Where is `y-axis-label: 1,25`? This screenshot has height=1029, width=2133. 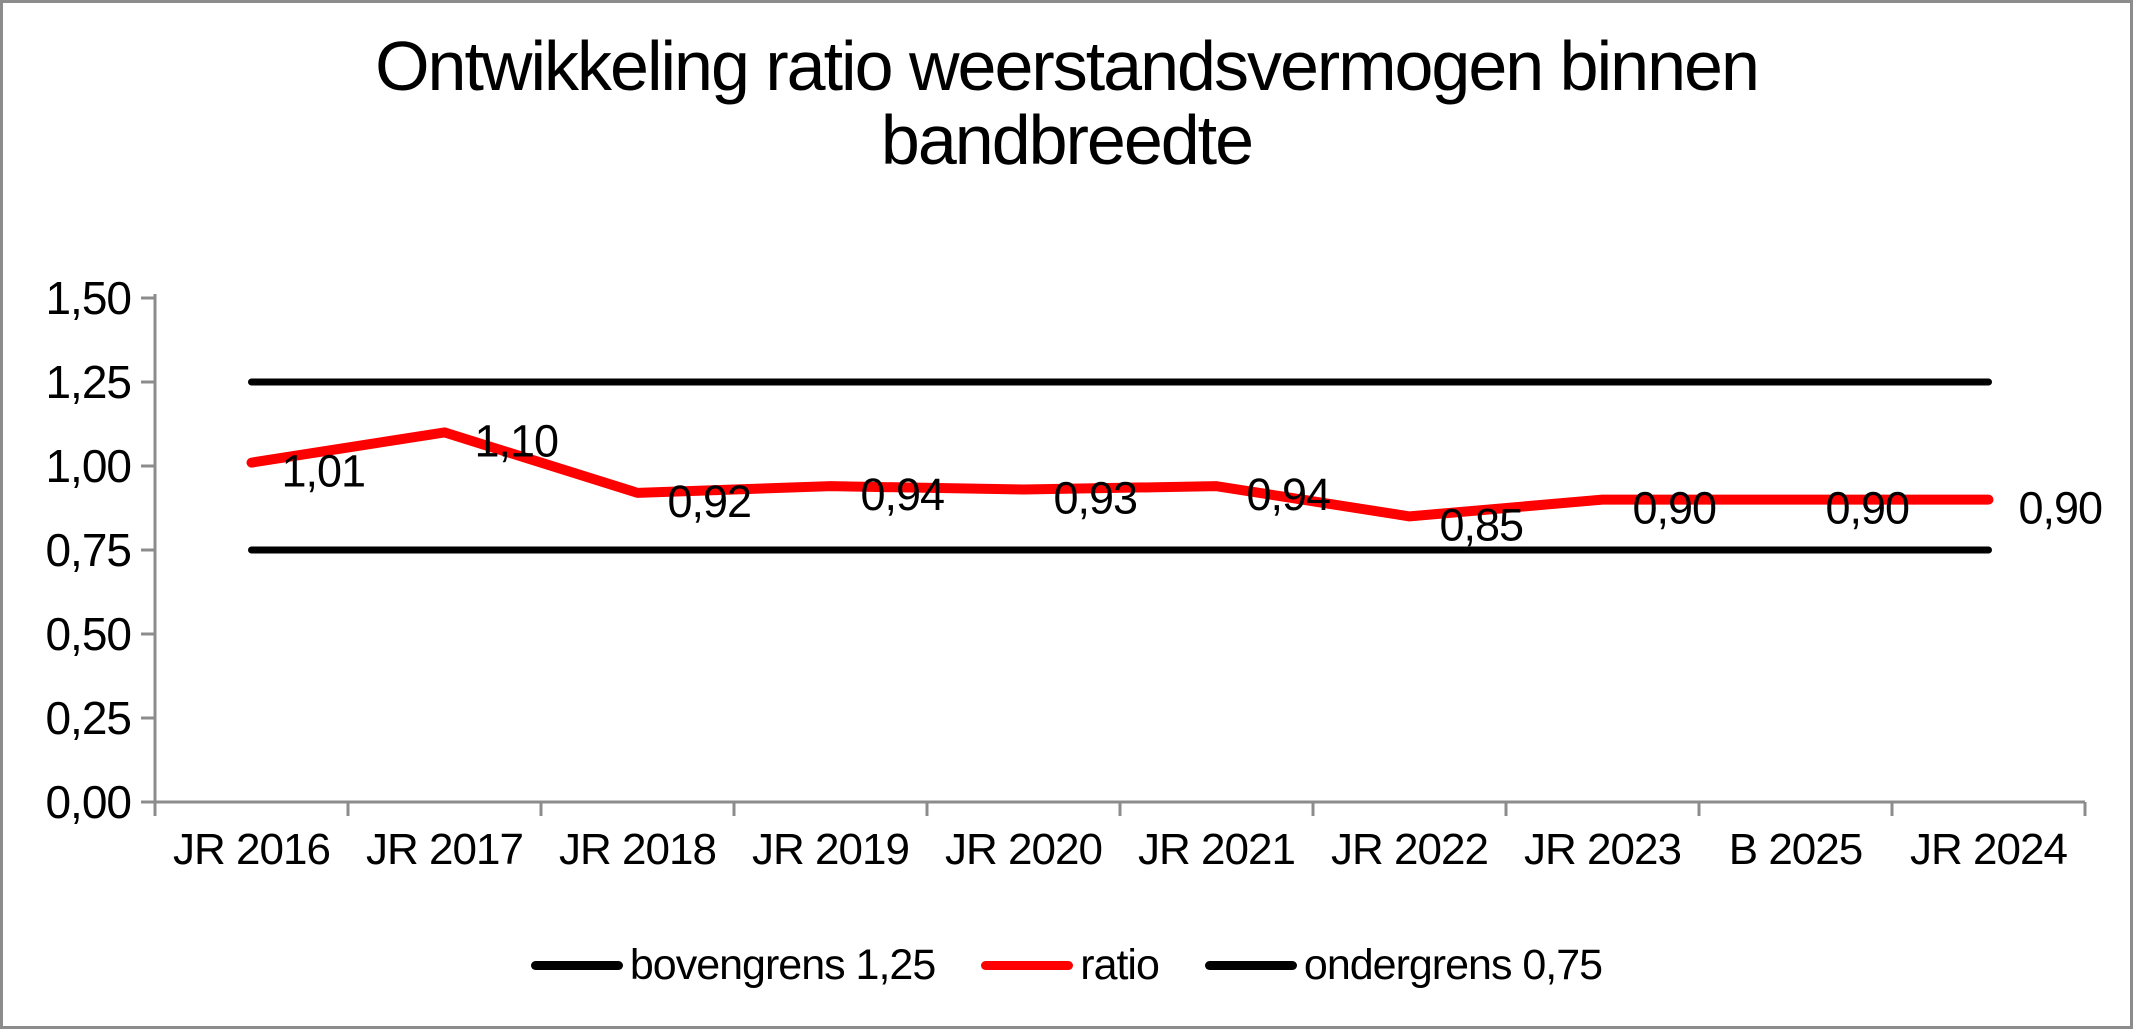
y-axis-label: 1,25 is located at coordinates (88, 382).